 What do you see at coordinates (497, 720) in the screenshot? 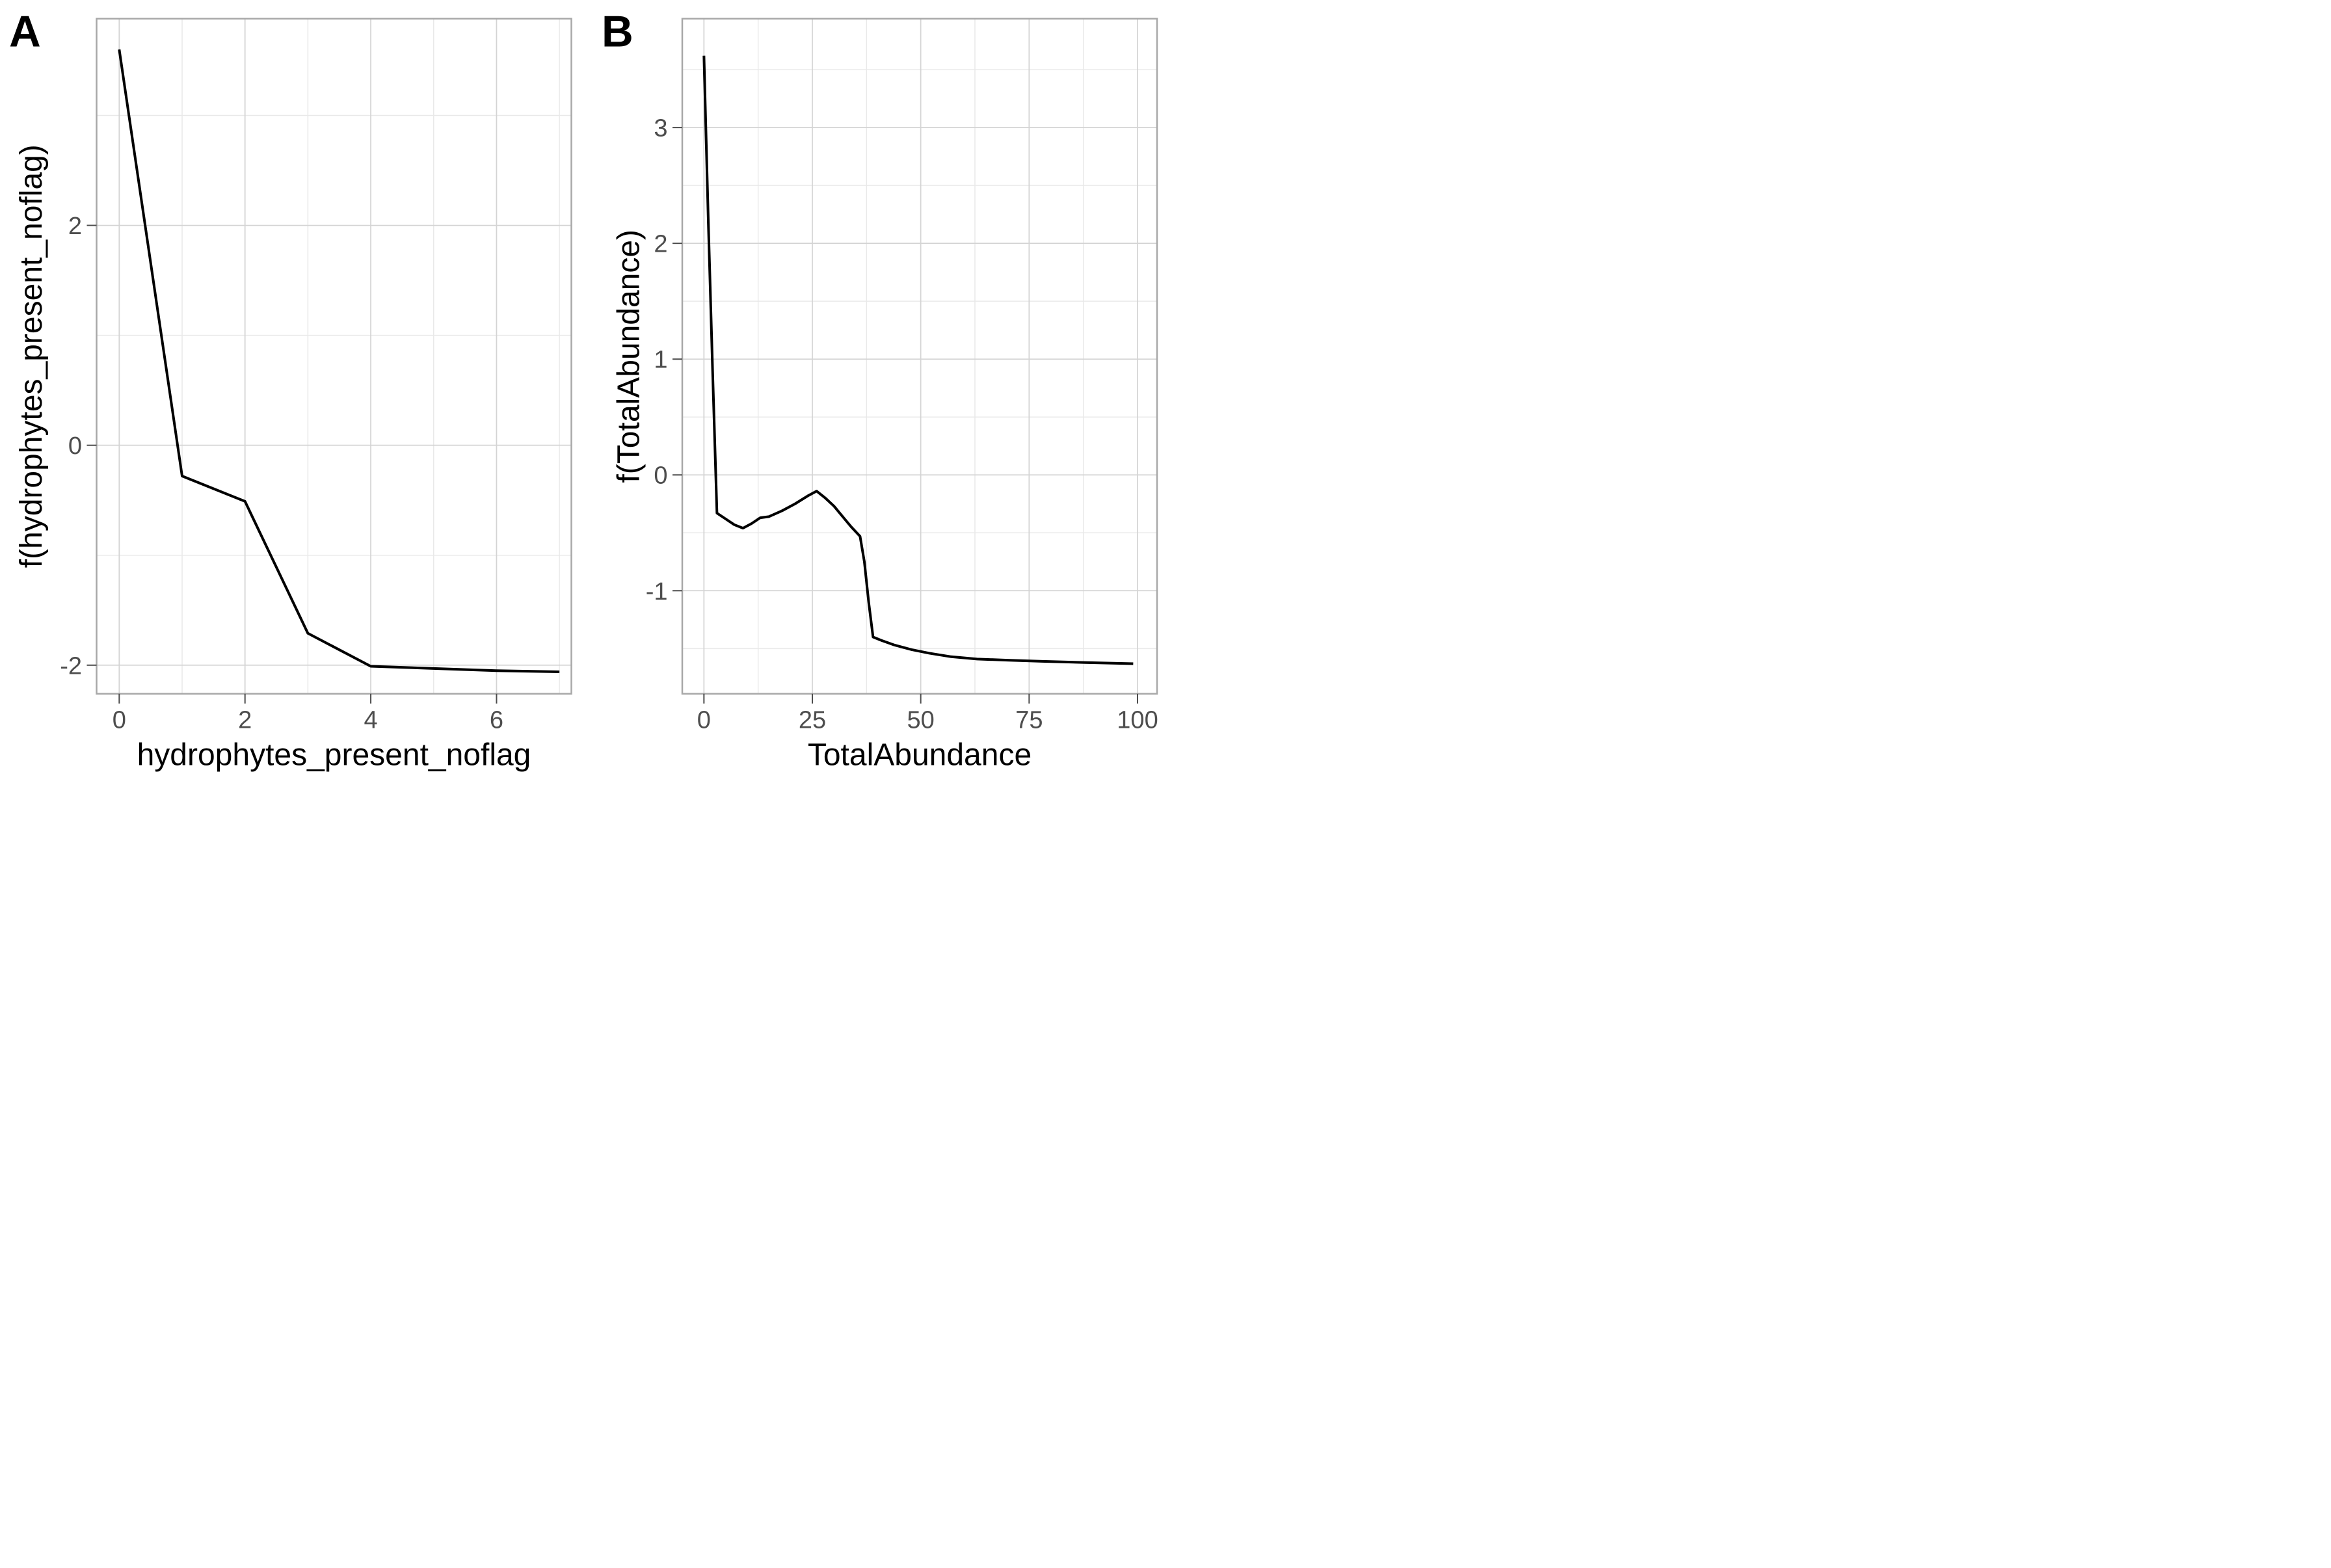
I see `x-tick-label: 6` at bounding box center [497, 720].